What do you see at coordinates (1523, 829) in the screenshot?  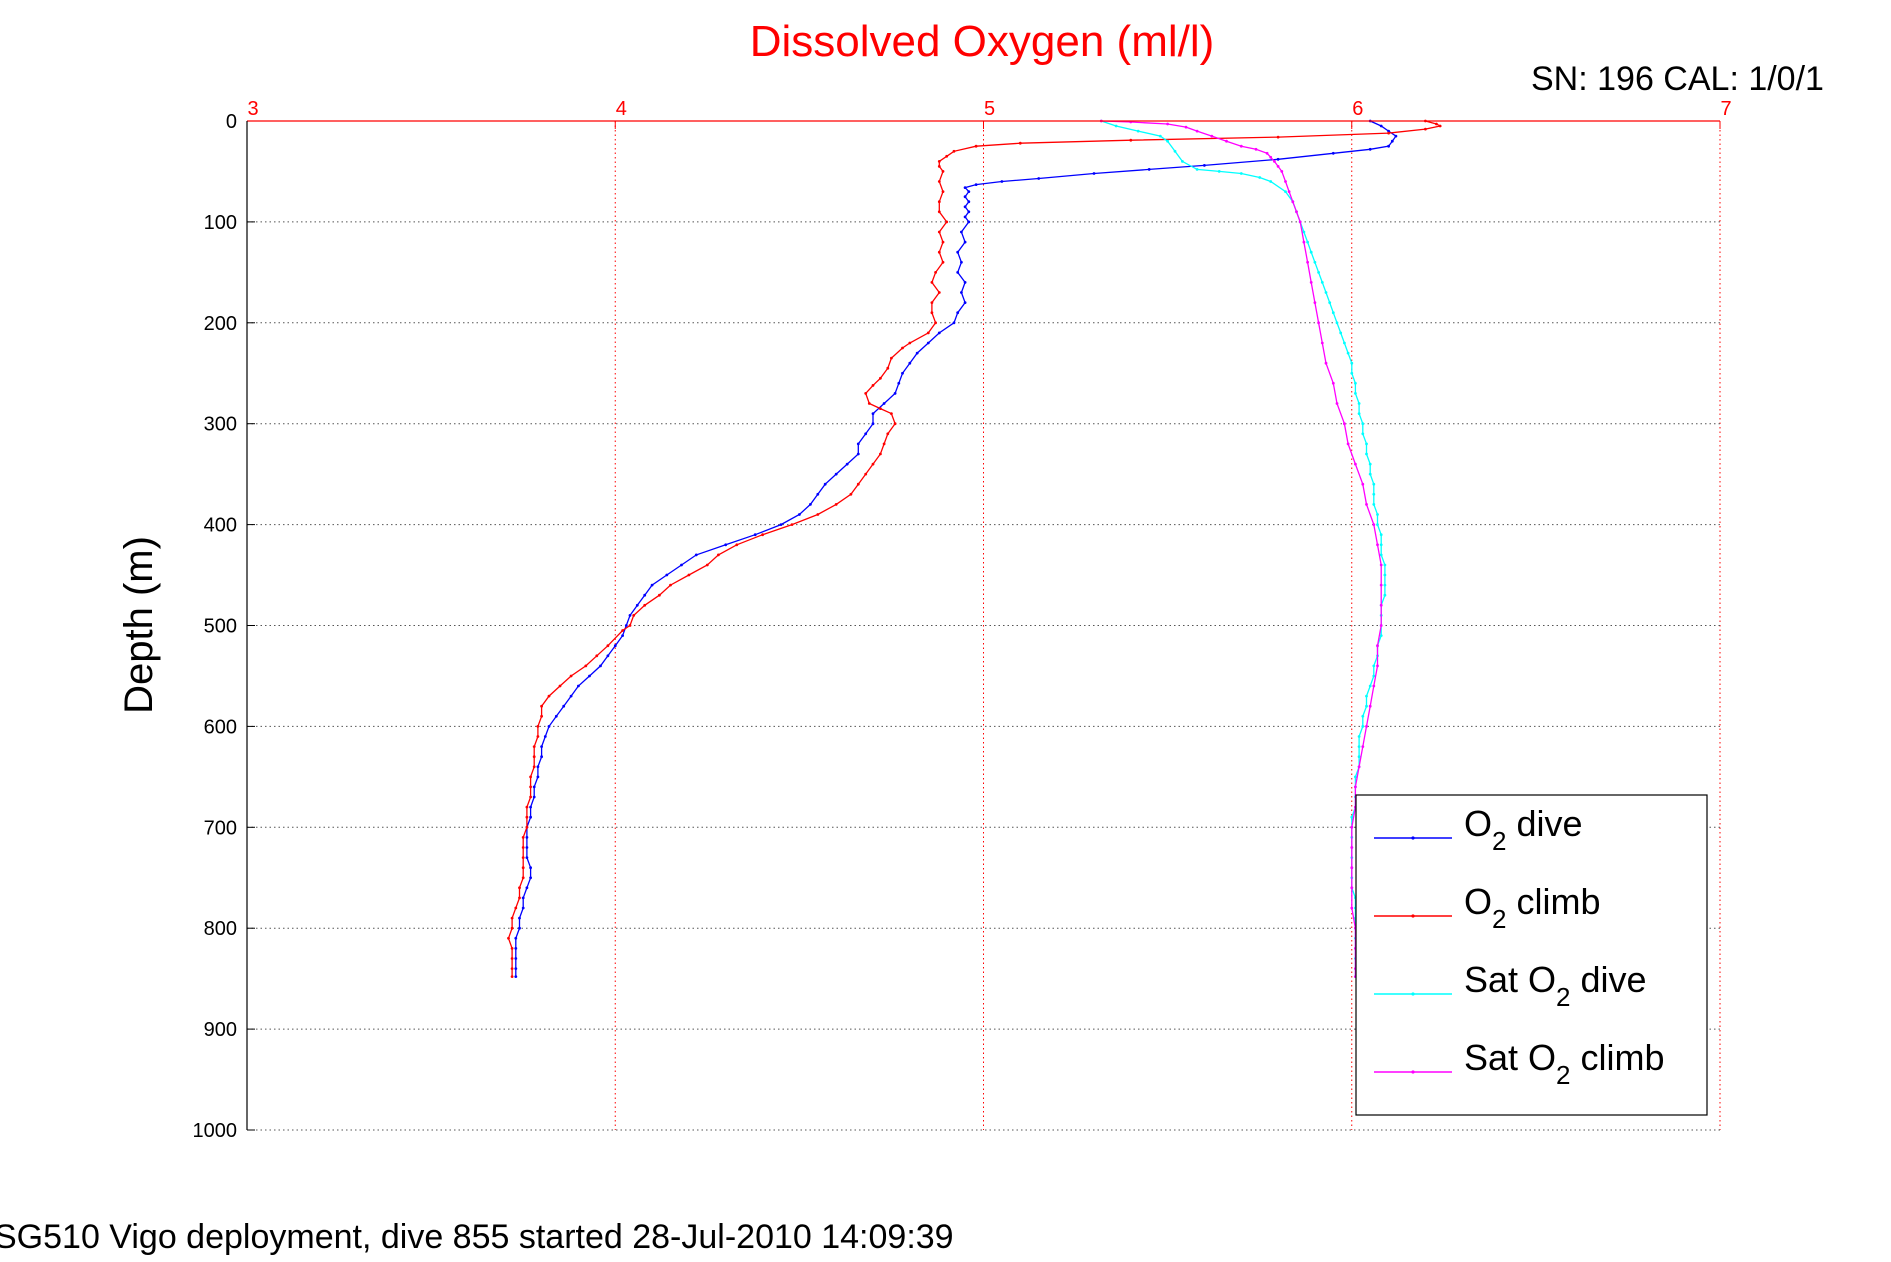 I see `legend-label: O2 dive` at bounding box center [1523, 829].